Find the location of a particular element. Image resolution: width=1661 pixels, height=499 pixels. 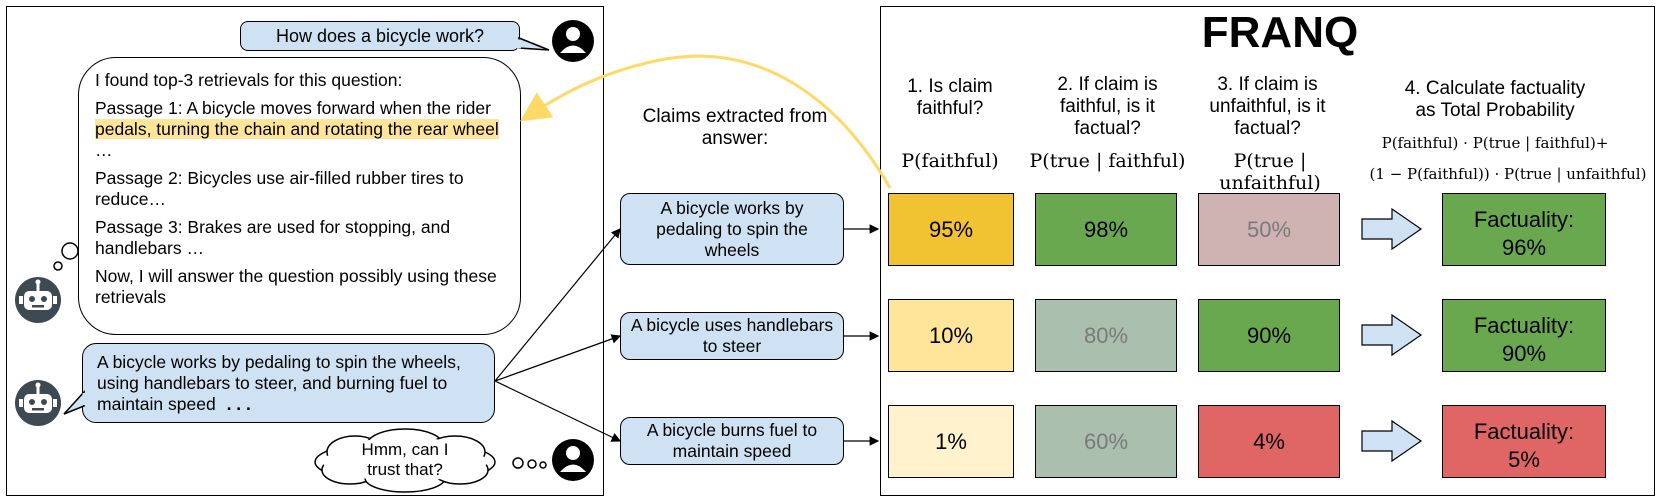

row2-factuality-value: 90% is located at coordinates (1524, 353).